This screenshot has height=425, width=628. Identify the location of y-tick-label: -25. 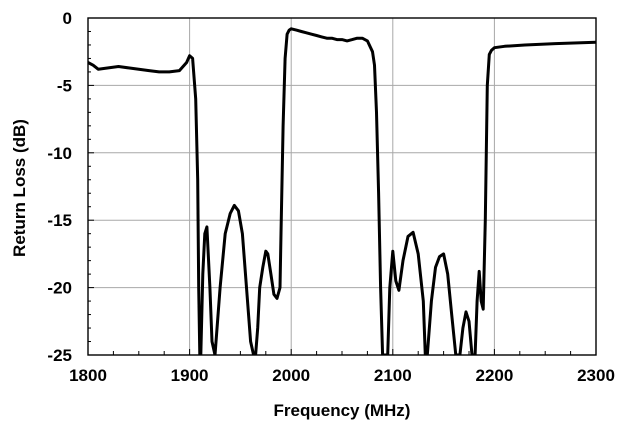
(59, 355).